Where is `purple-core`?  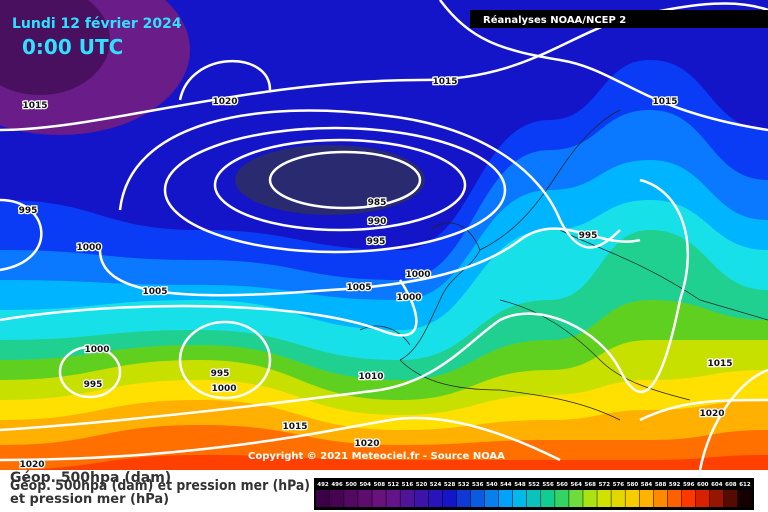 purple-core is located at coordinates (55, 47).